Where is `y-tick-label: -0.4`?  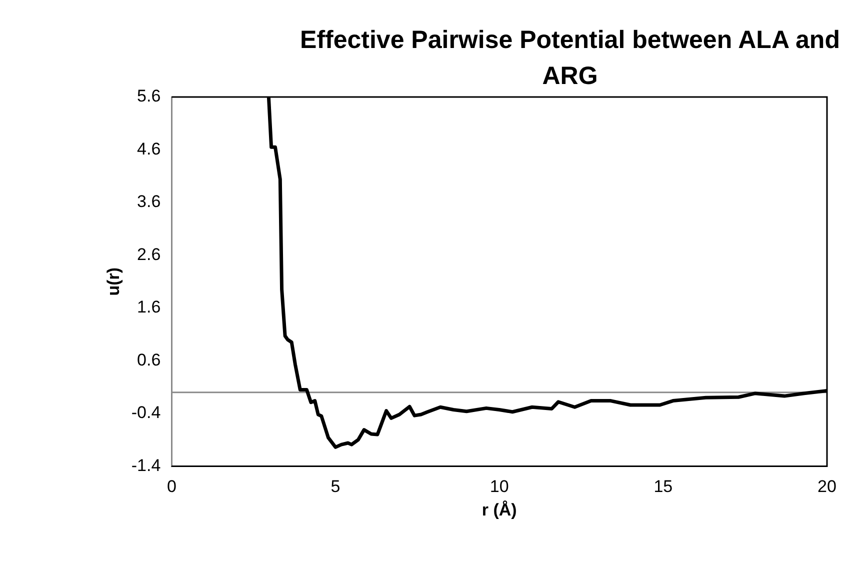 y-tick-label: -0.4 is located at coordinates (146, 412).